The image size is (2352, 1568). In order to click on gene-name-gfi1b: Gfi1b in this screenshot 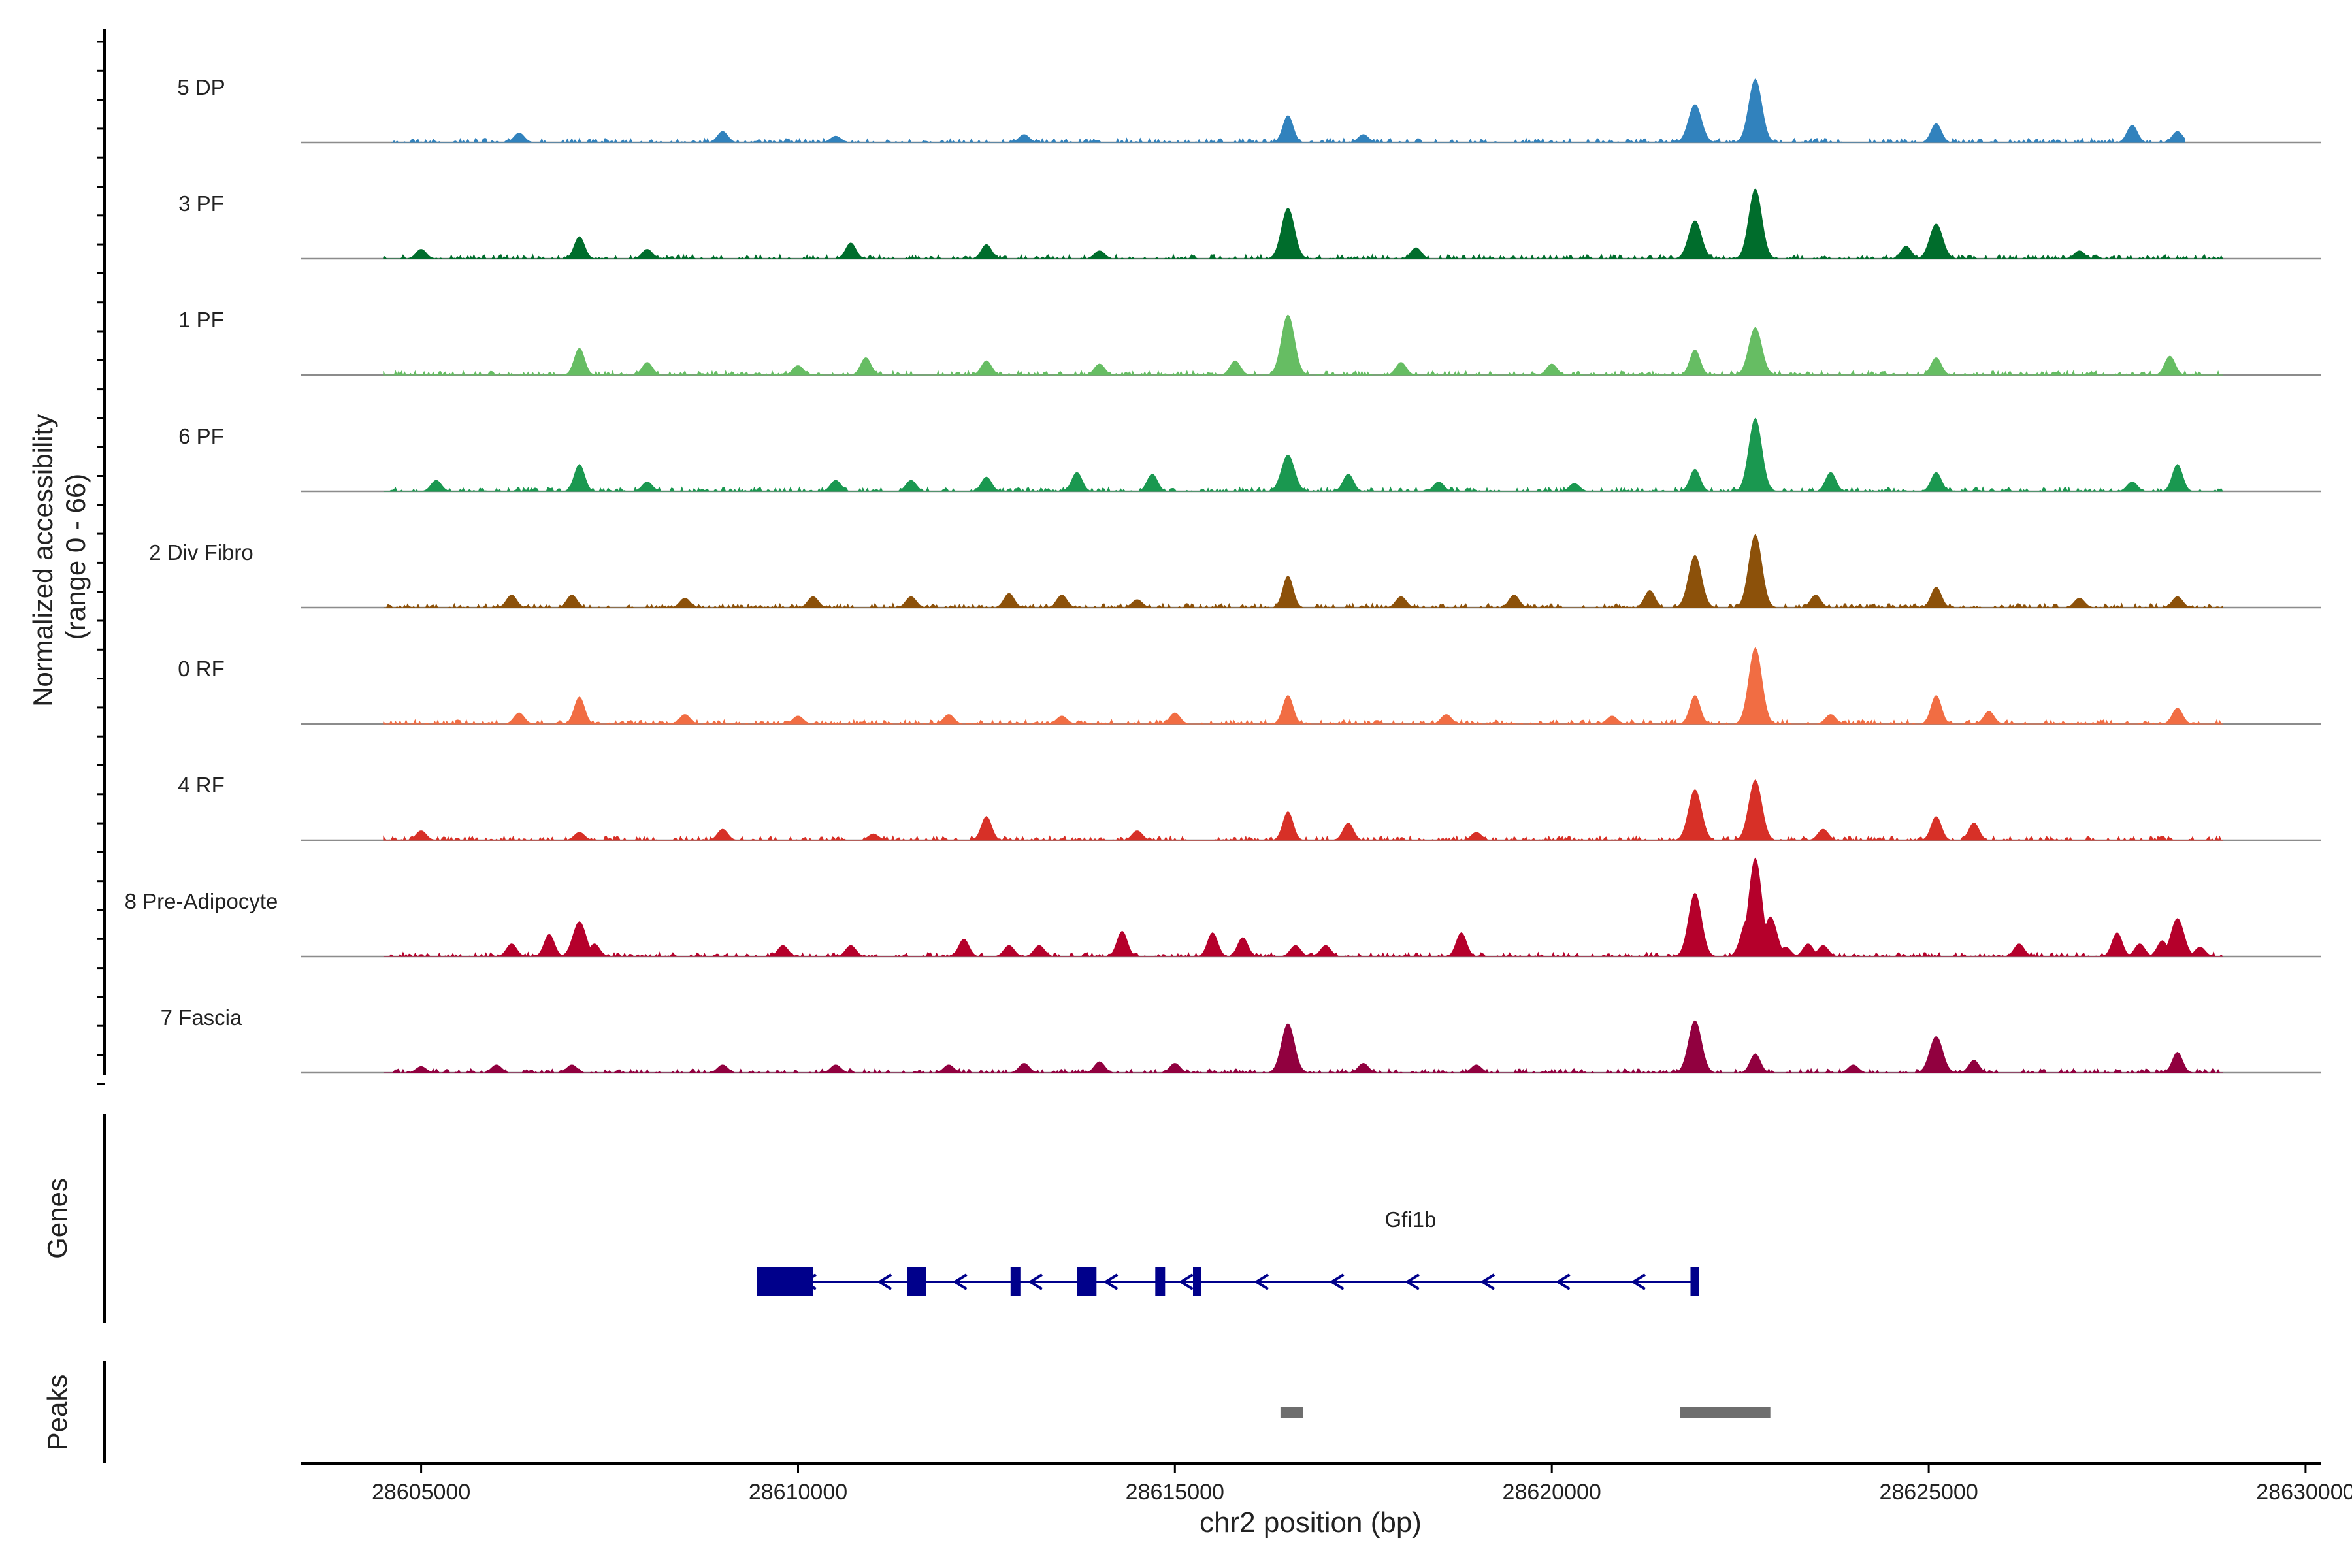, I will do `click(1410, 1219)`.